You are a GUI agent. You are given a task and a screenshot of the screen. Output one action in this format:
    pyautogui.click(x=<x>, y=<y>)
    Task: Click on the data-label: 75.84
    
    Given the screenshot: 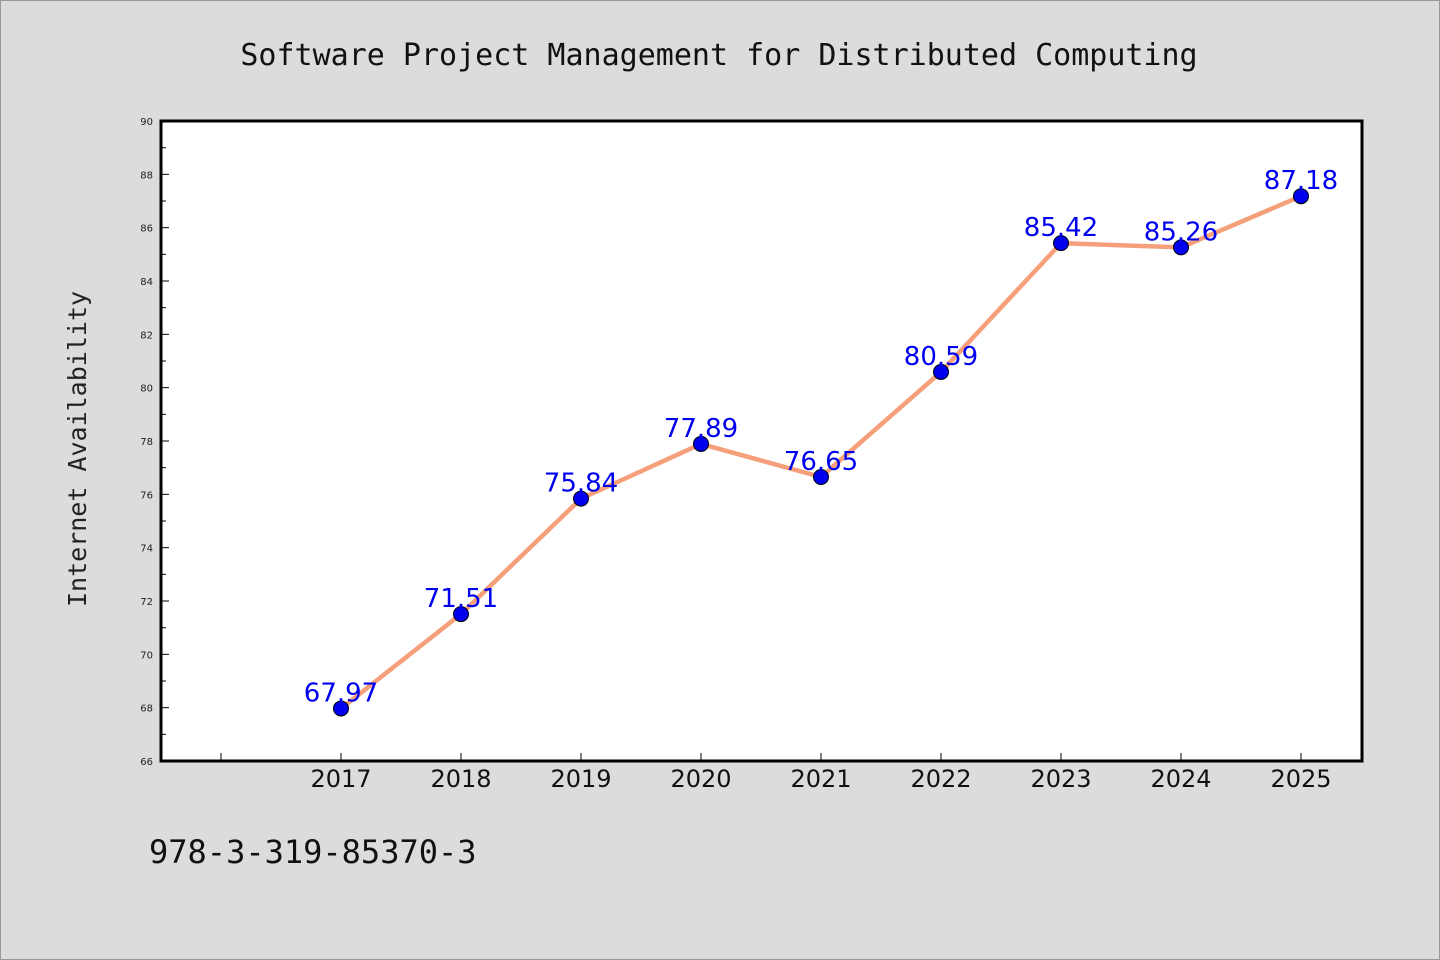 What is the action you would take?
    pyautogui.click(x=581, y=484)
    